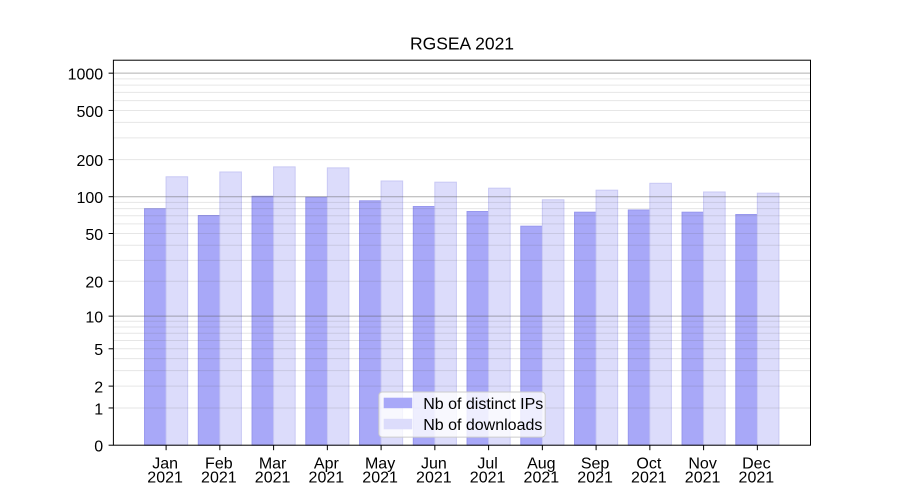  What do you see at coordinates (327, 464) in the screenshot?
I see `svg-text: Apr` at bounding box center [327, 464].